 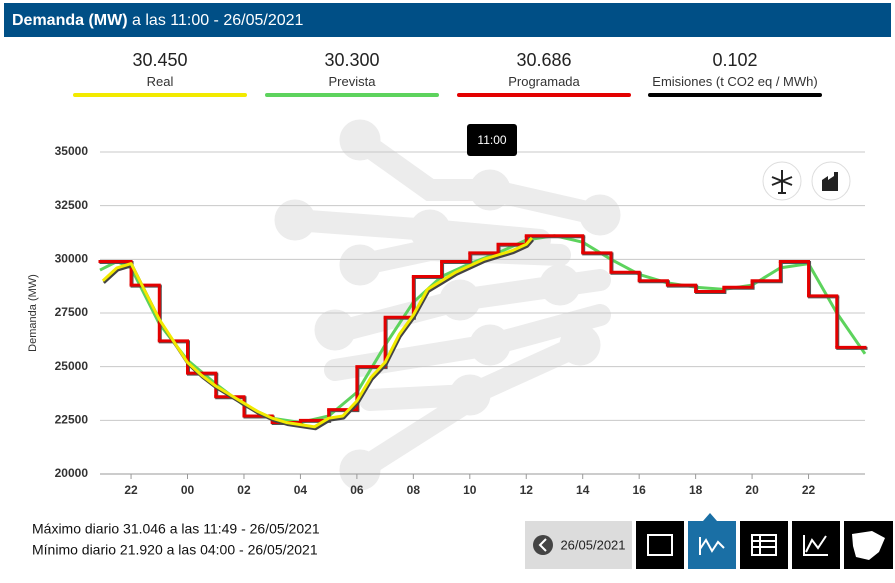 I want to click on calendar-icon, so click(x=660, y=545).